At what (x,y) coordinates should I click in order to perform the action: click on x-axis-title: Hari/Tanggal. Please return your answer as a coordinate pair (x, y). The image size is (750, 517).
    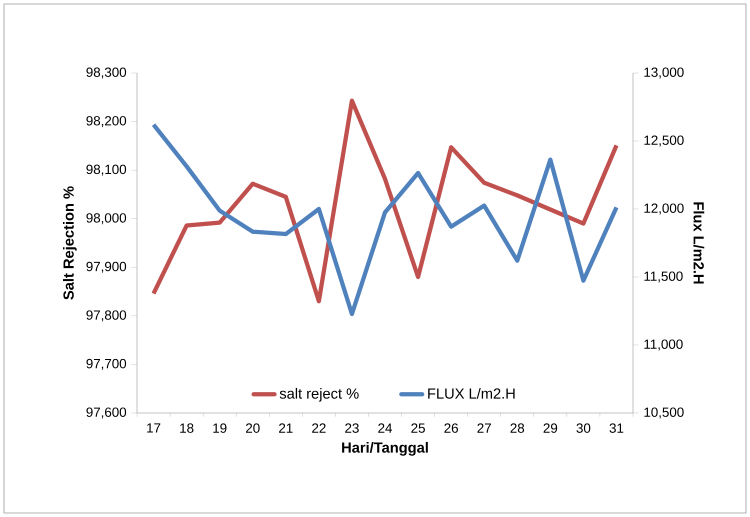
    Looking at the image, I should click on (385, 449).